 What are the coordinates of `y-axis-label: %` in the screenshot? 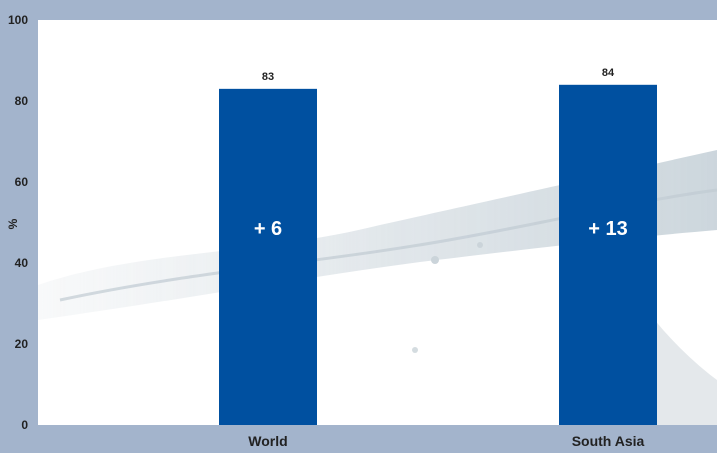 It's located at (13, 223).